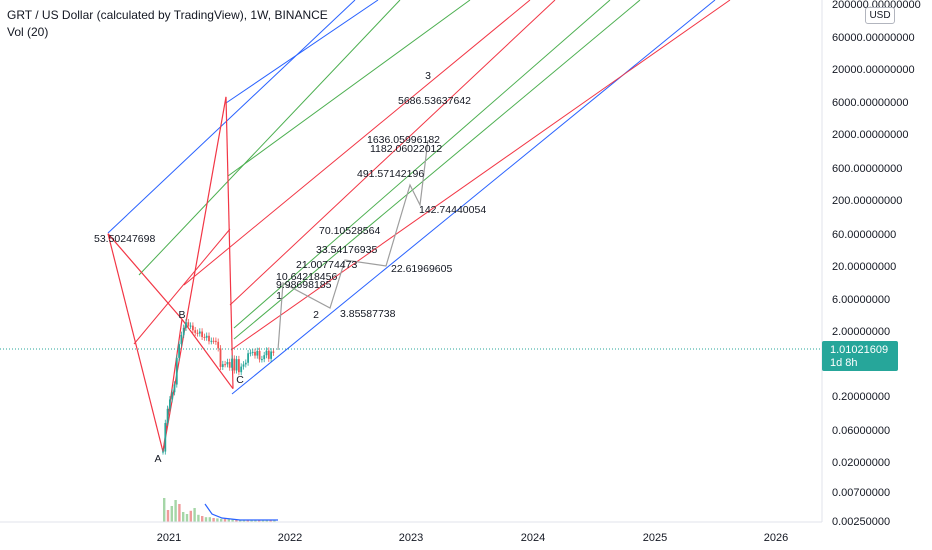 The width and height of the screenshot is (932, 550). I want to click on price-axis-label: 6000.00000000, so click(870, 103).